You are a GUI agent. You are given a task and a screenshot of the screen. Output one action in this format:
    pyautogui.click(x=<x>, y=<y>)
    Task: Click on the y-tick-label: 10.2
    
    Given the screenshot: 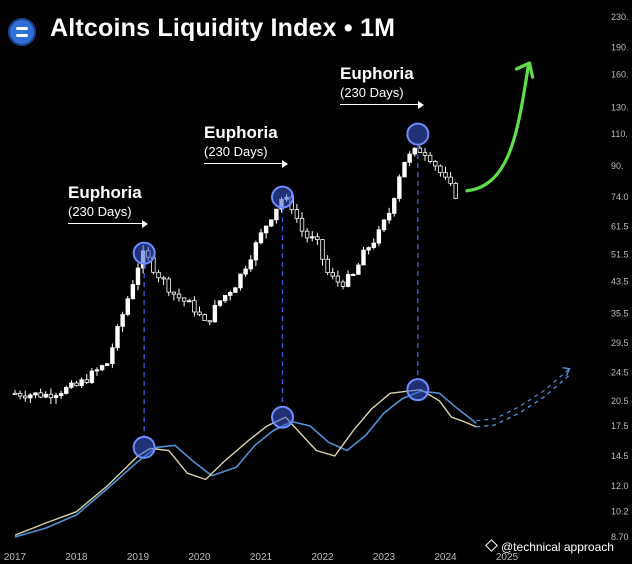 What is the action you would take?
    pyautogui.click(x=620, y=512)
    